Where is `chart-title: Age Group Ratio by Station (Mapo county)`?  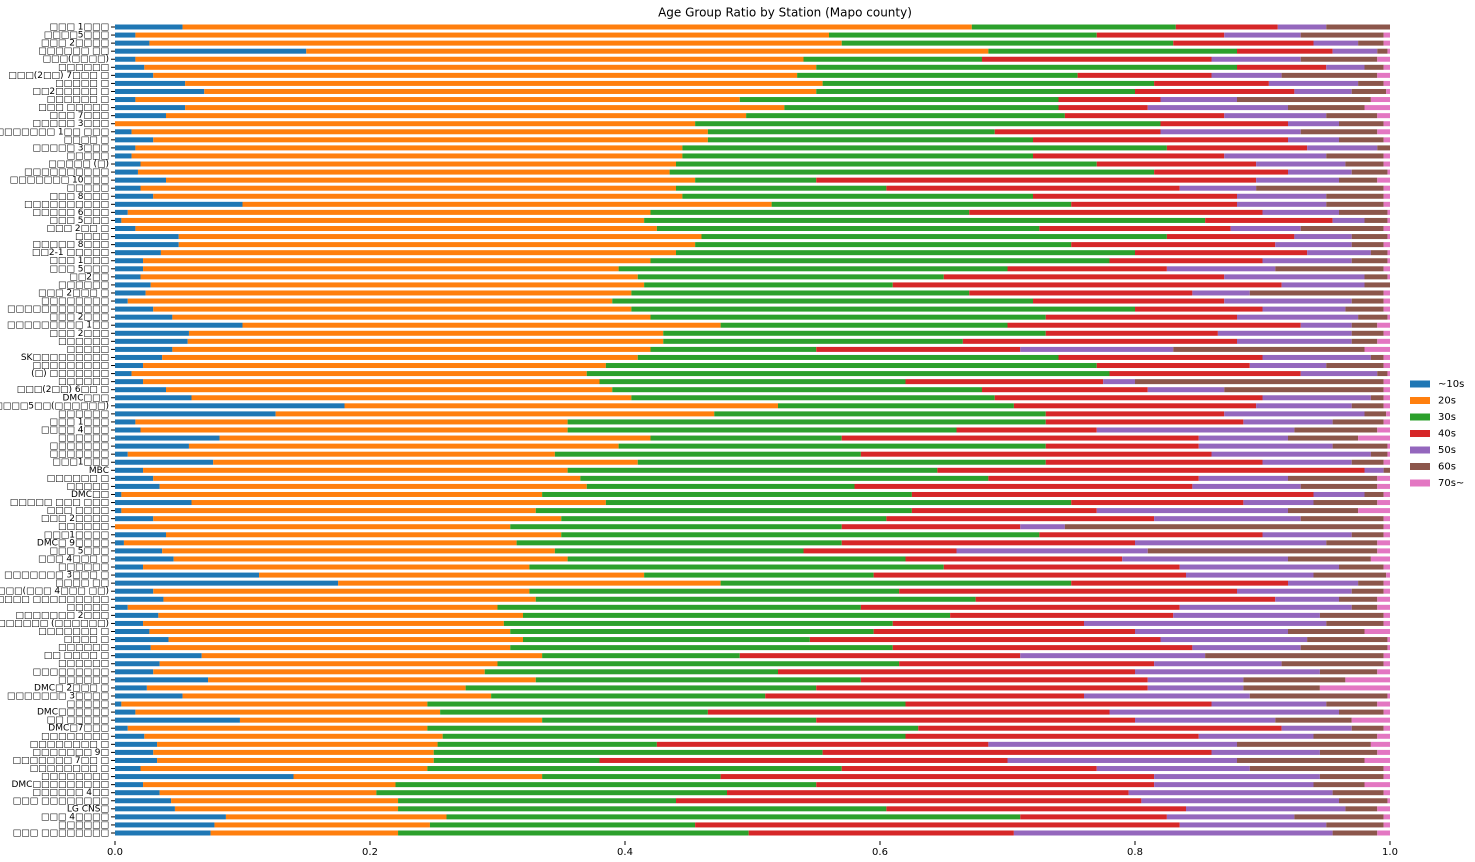 chart-title: Age Group Ratio by Station (Mapo county) is located at coordinates (785, 13).